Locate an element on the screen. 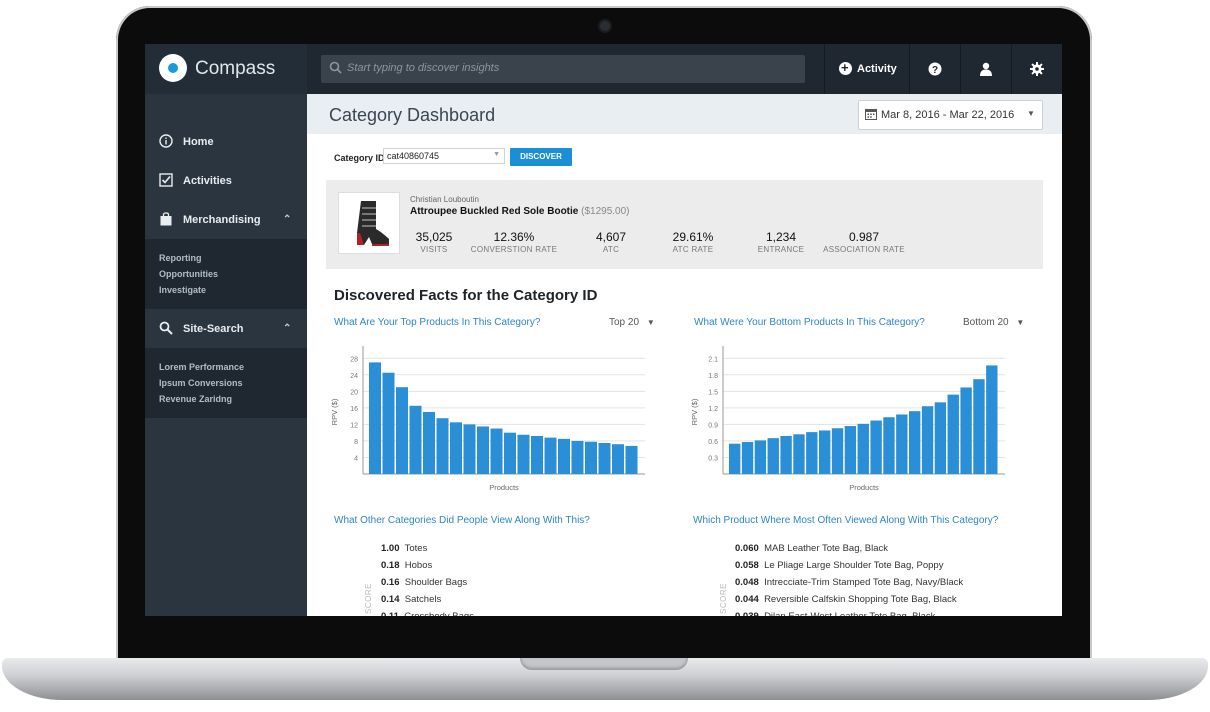 The image size is (1210, 712). list-item: 0.14 Satchels is located at coordinates (411, 599).